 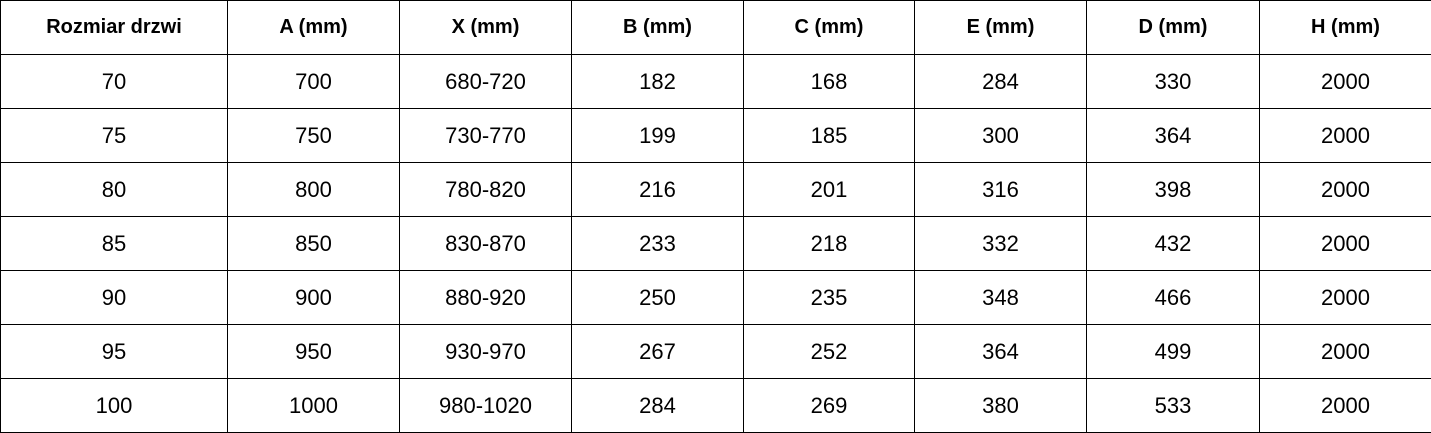 What do you see at coordinates (1000, 135) in the screenshot?
I see `table-cell: 300` at bounding box center [1000, 135].